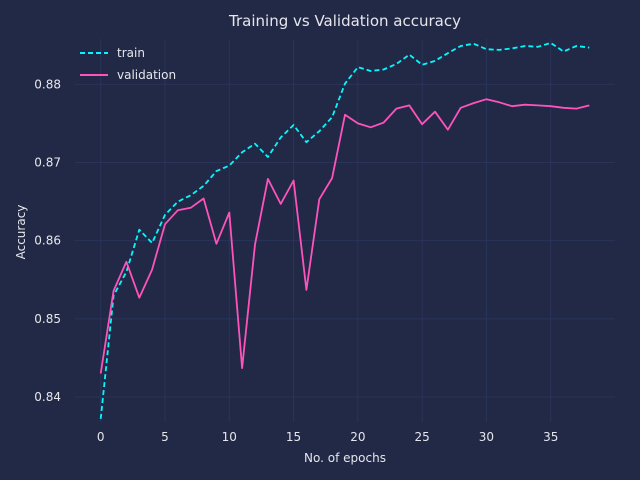 This screenshot has height=480, width=640. What do you see at coordinates (21, 232) in the screenshot?
I see `y-axis-title: Accuracy` at bounding box center [21, 232].